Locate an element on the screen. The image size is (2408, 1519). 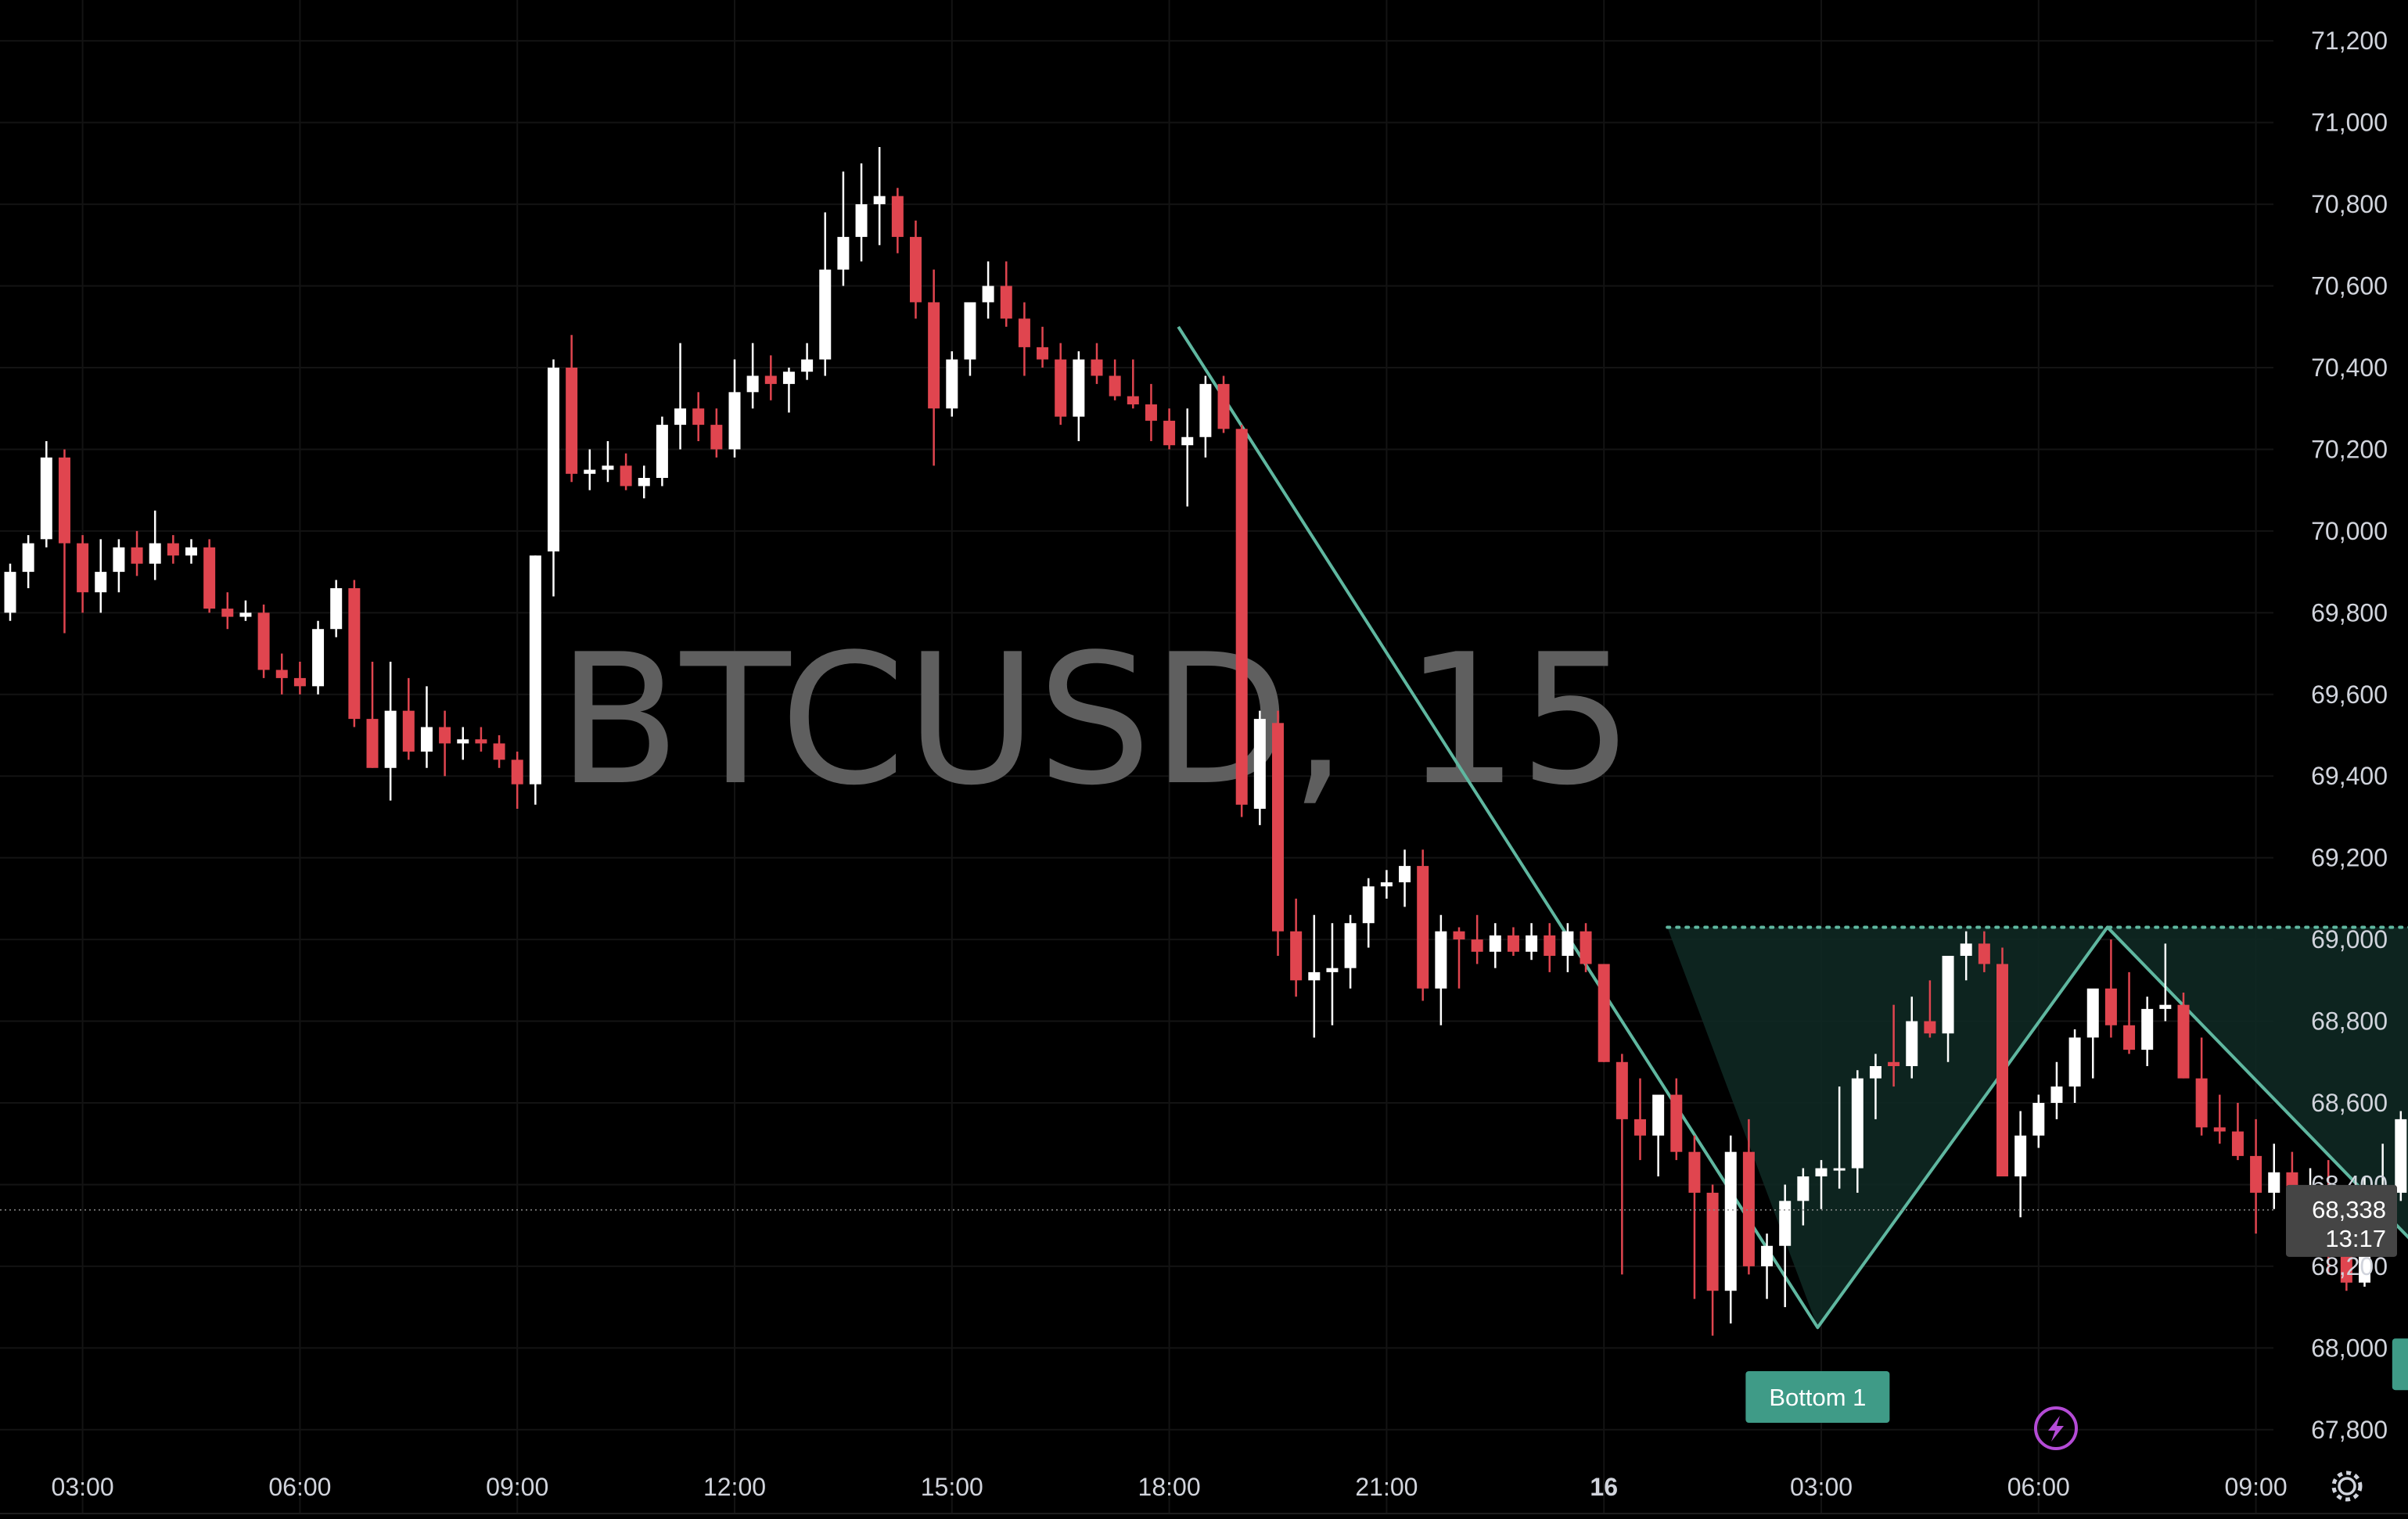
price-tick-label: 68,000 is located at coordinates (2349, 1348).